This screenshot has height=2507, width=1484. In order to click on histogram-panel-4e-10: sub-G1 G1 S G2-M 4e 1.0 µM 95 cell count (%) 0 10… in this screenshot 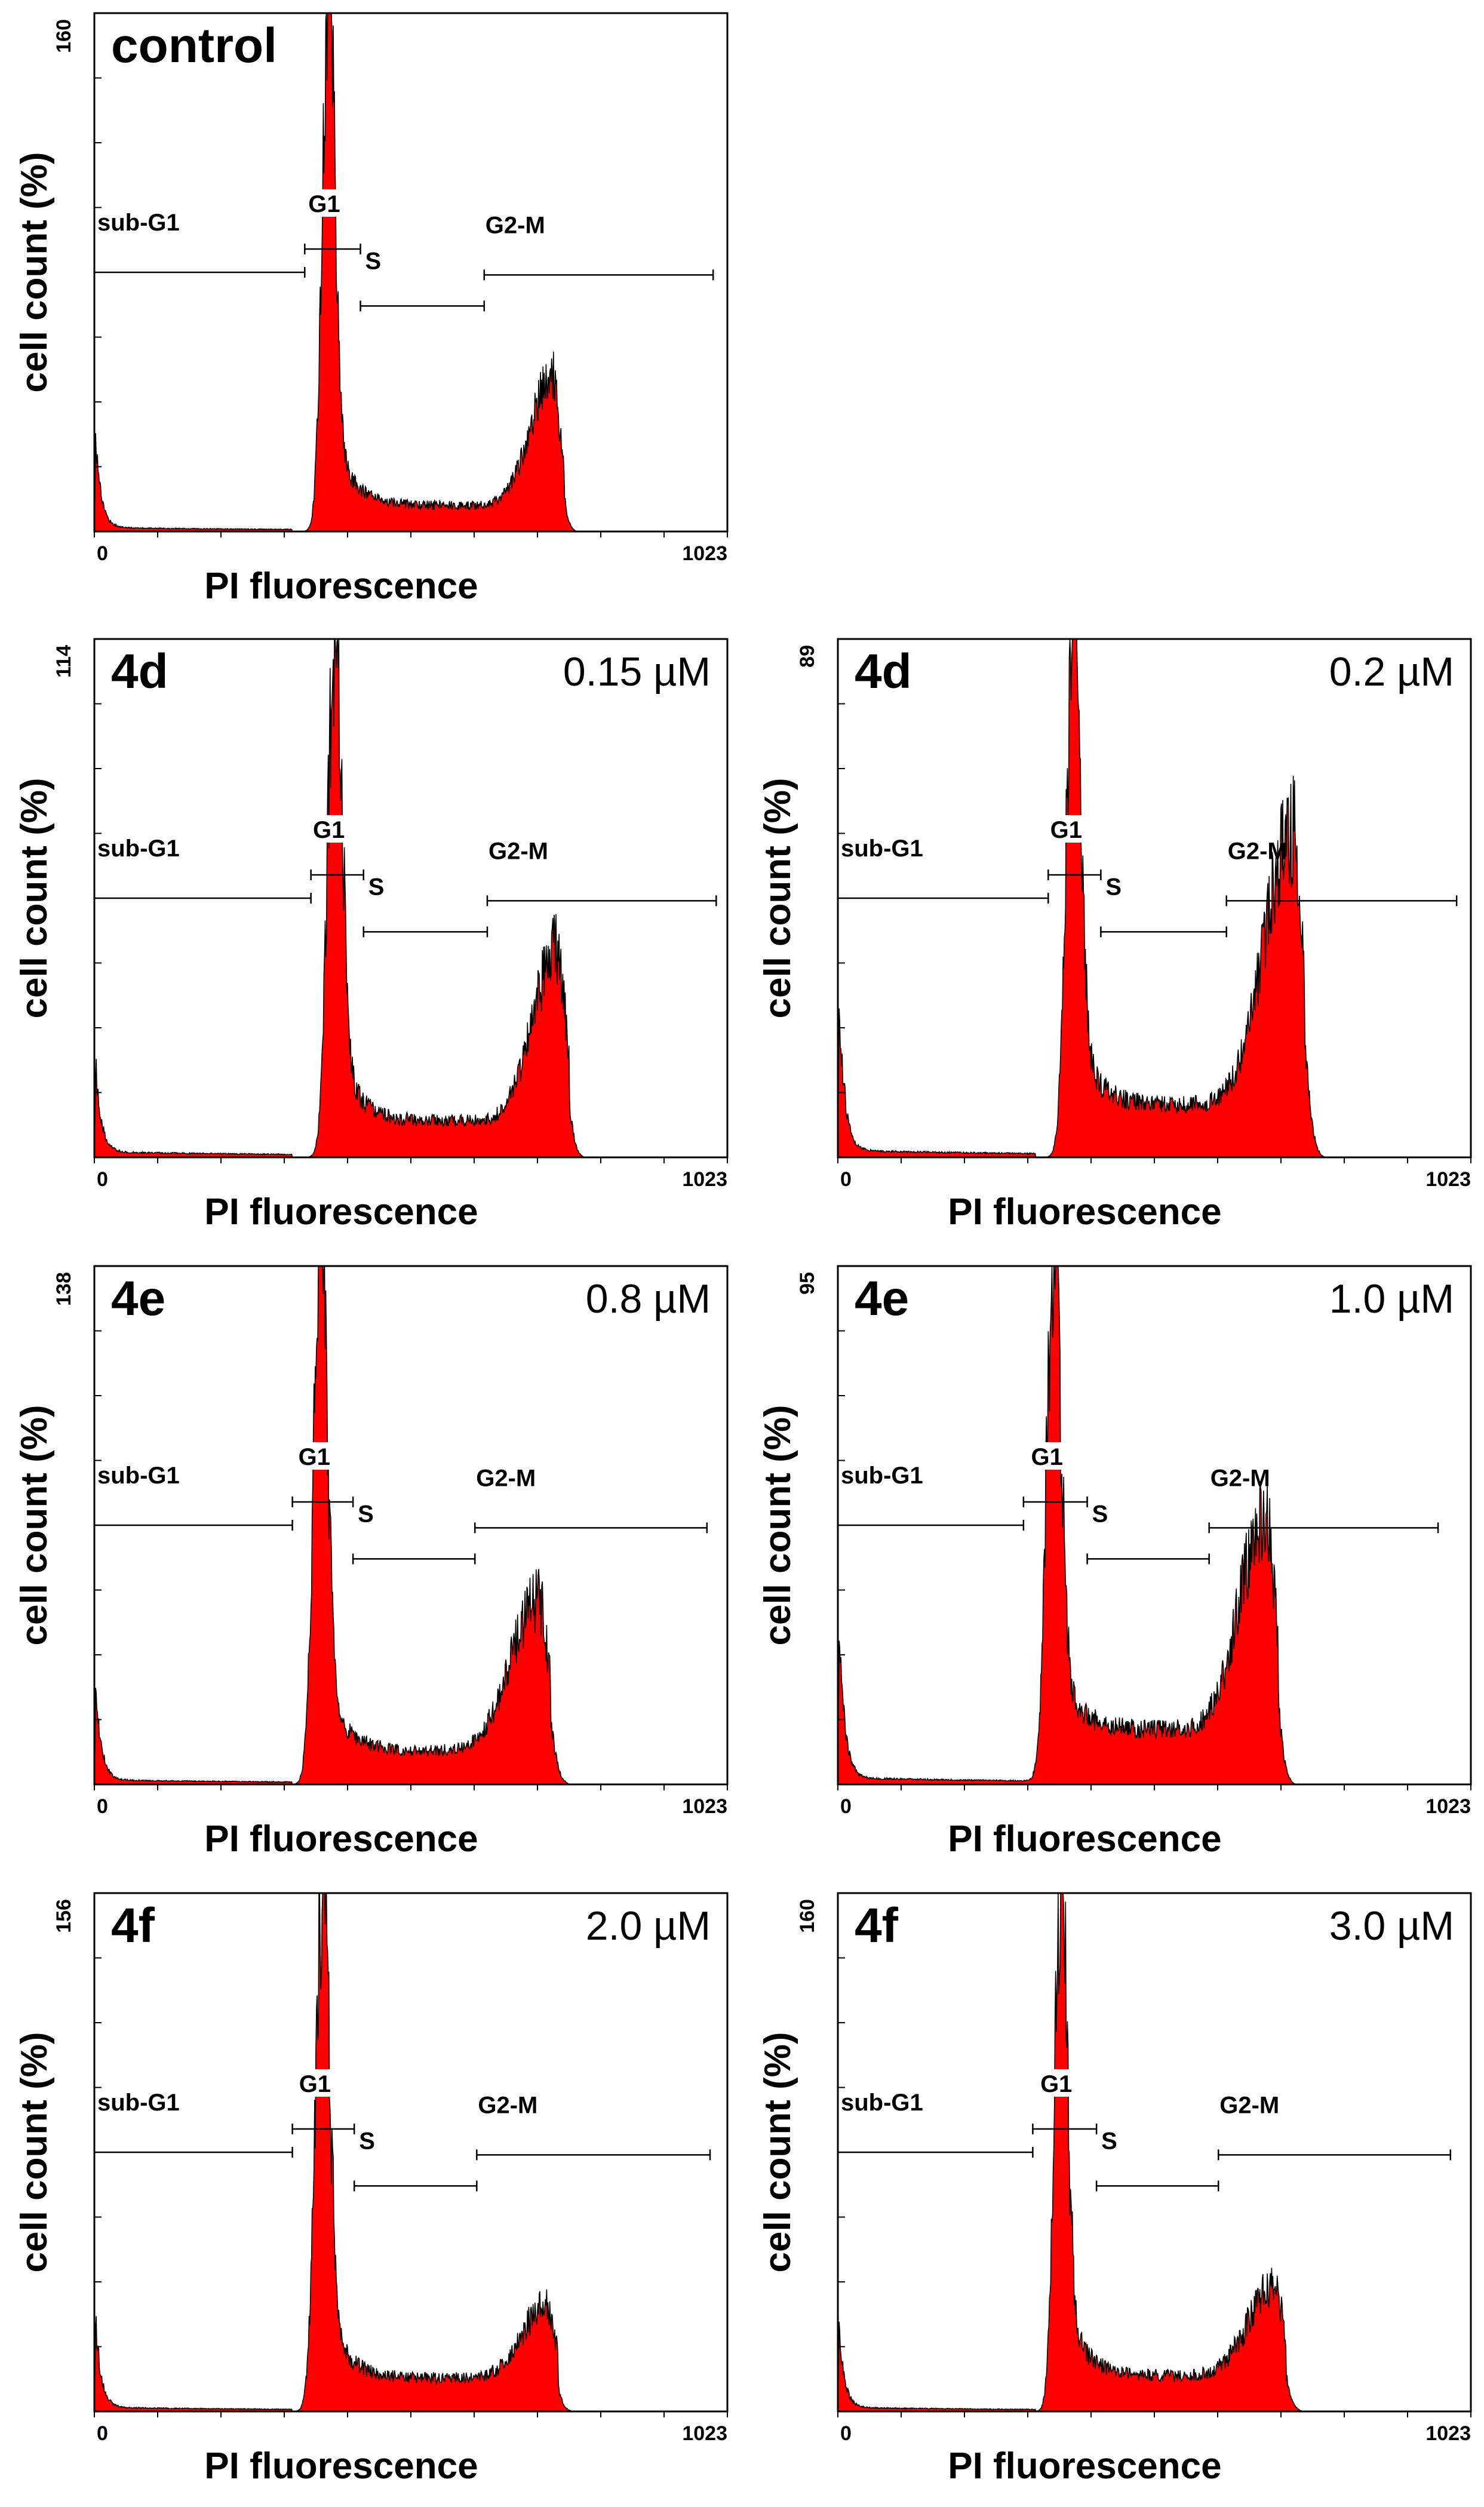, I will do `click(1113, 1566)`.